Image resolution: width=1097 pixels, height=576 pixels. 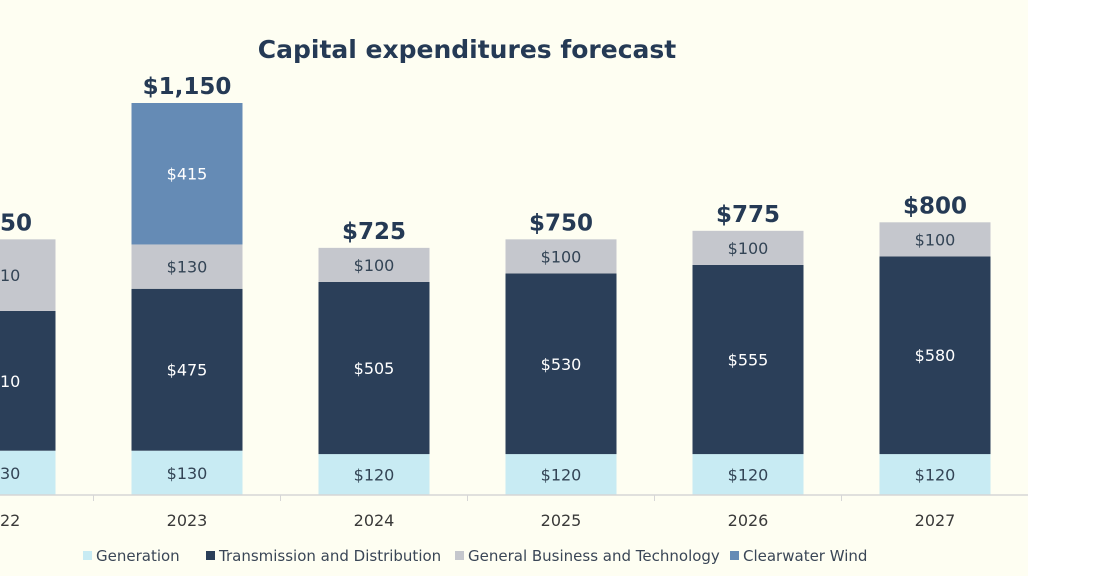 What do you see at coordinates (467, 49) in the screenshot?
I see `chart-title: Capital expenditures forecast` at bounding box center [467, 49].